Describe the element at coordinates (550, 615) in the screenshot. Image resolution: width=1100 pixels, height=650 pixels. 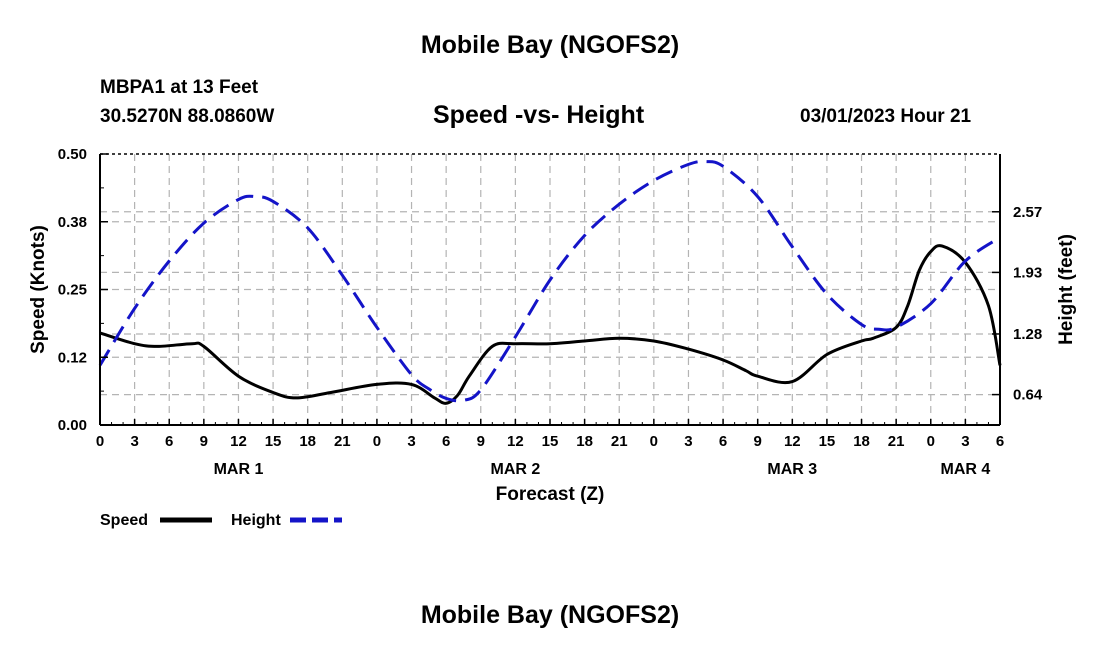
I see `bottom-title: Mobile Bay (NGOFS2)` at that location.